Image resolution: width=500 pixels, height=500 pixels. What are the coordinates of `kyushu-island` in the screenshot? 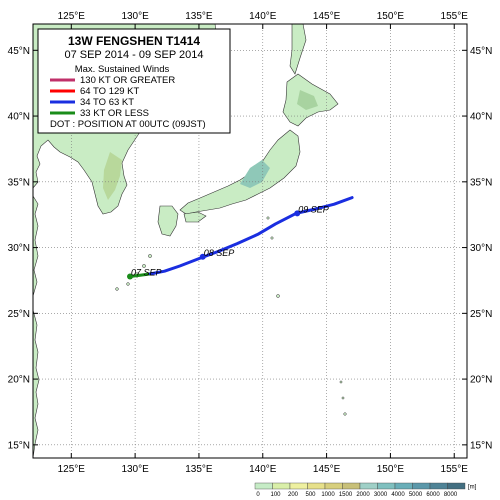 It's located at (168, 221).